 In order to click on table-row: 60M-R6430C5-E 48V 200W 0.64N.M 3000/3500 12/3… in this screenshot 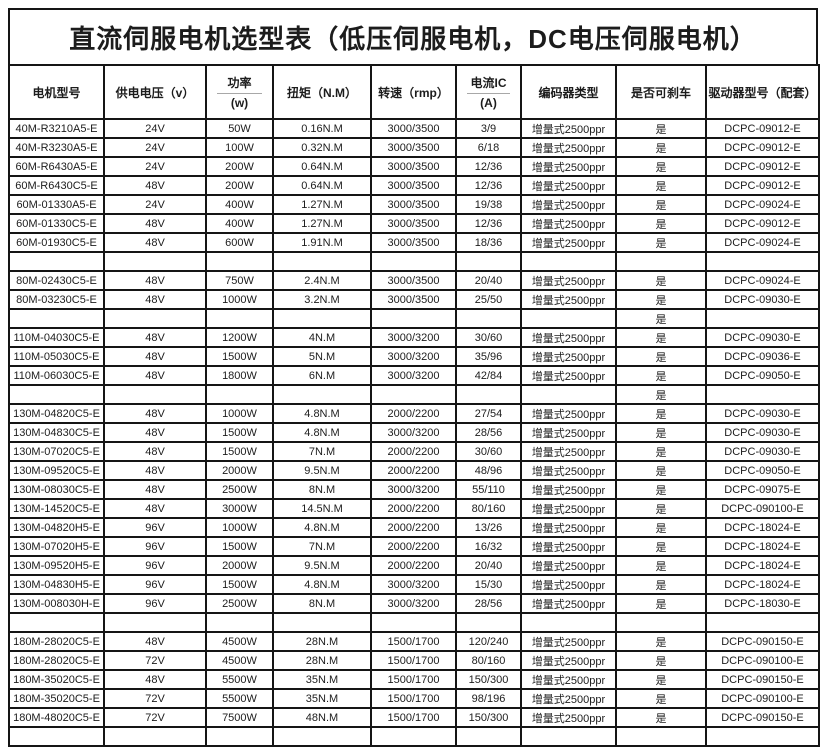, I will do `click(414, 185)`.